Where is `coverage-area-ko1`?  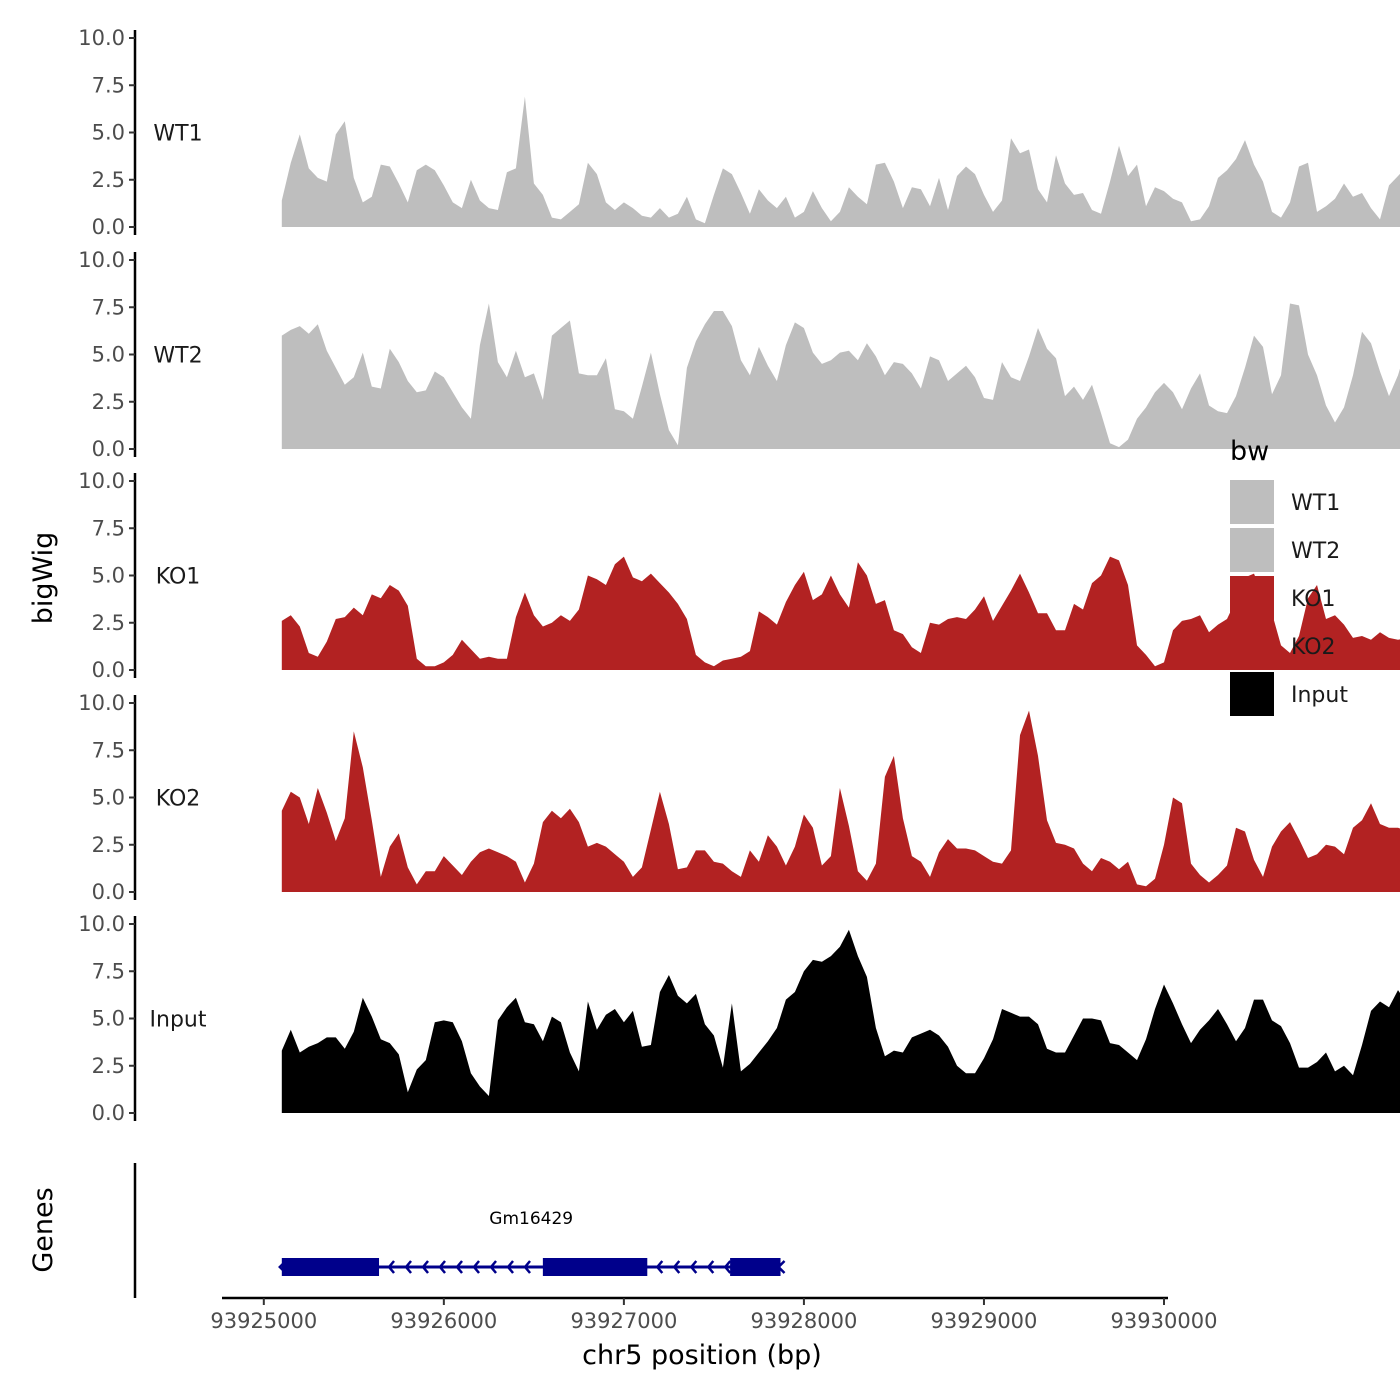 coverage-area-ko1 is located at coordinates (840, 613).